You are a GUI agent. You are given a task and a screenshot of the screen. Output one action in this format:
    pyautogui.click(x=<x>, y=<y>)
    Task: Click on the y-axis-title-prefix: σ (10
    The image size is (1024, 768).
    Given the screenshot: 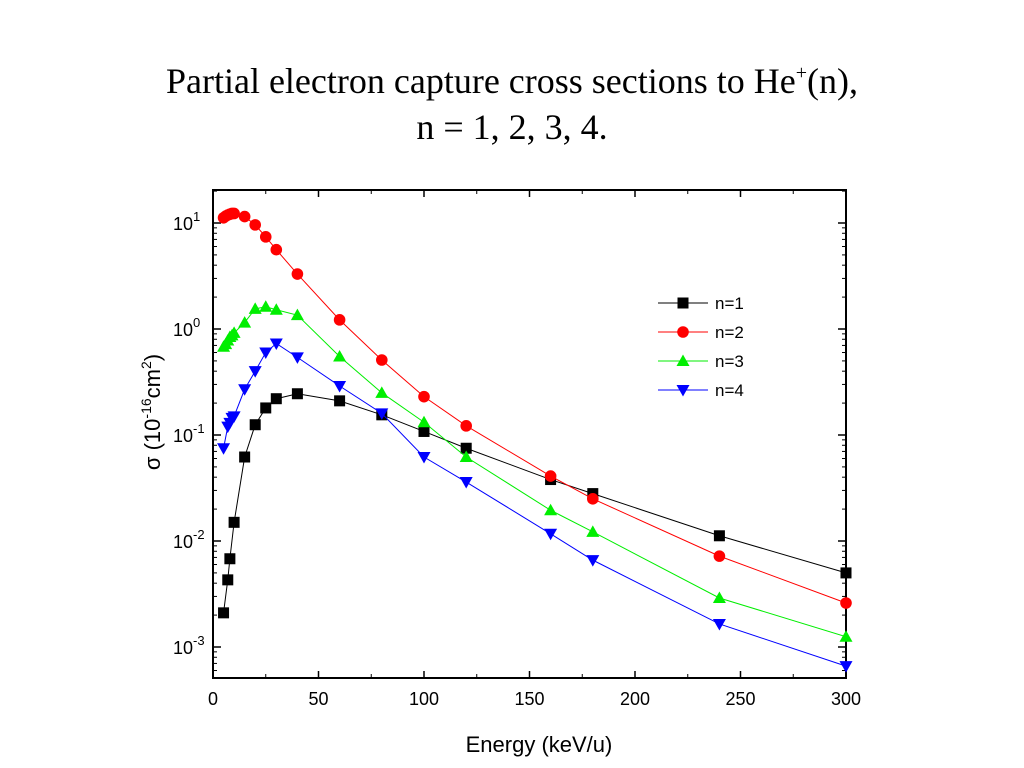 What is the action you would take?
    pyautogui.click(x=152, y=445)
    